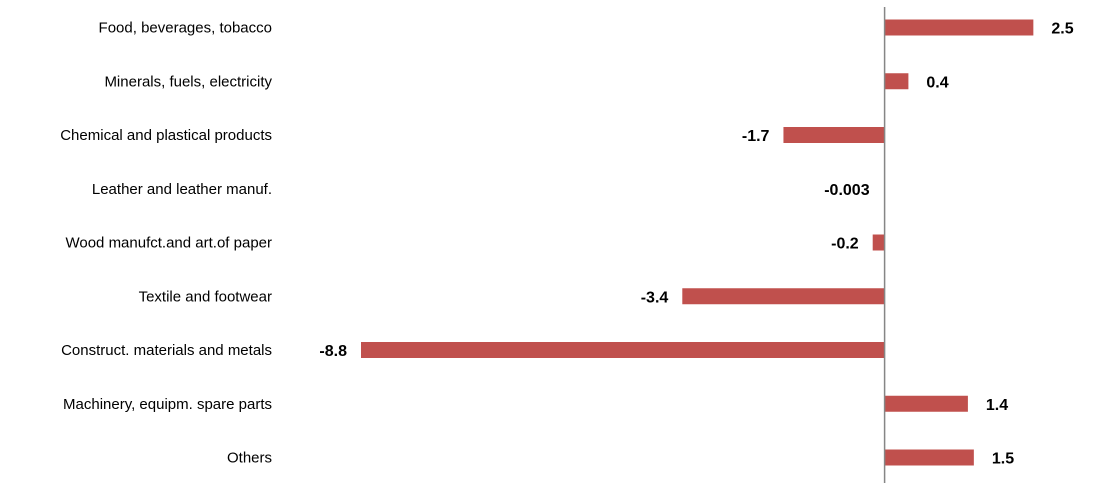 The width and height of the screenshot is (1115, 483). Describe the element at coordinates (188, 81) in the screenshot. I see `category-label: Minerals, fuels, electricity` at that location.